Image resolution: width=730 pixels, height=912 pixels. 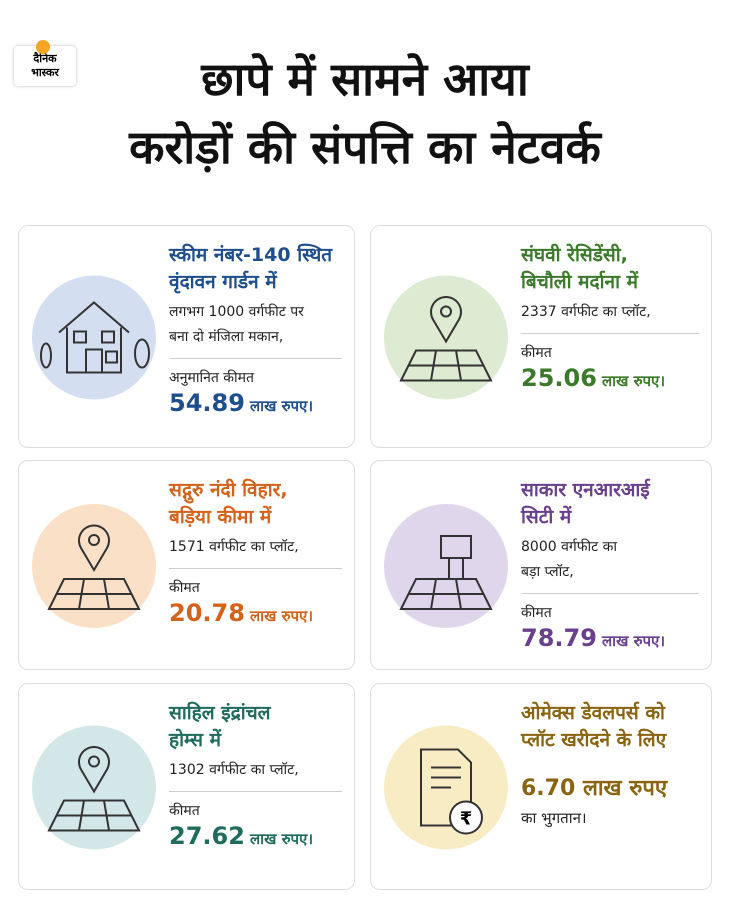 I want to click on card-description: 8000 वर्गफीट का बड़ा प्लॉट,, so click(x=610, y=560).